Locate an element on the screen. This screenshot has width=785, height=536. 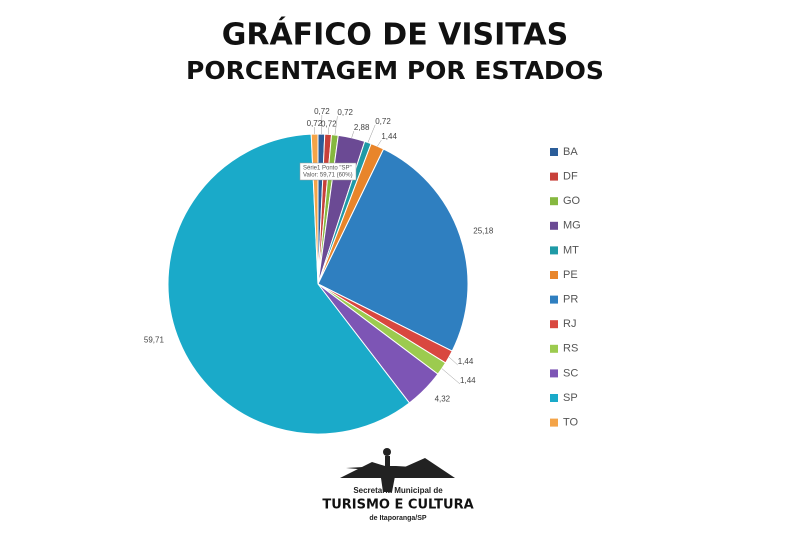
tooltip-line: Série1 Ponto "SP" is located at coordinates (327, 169).